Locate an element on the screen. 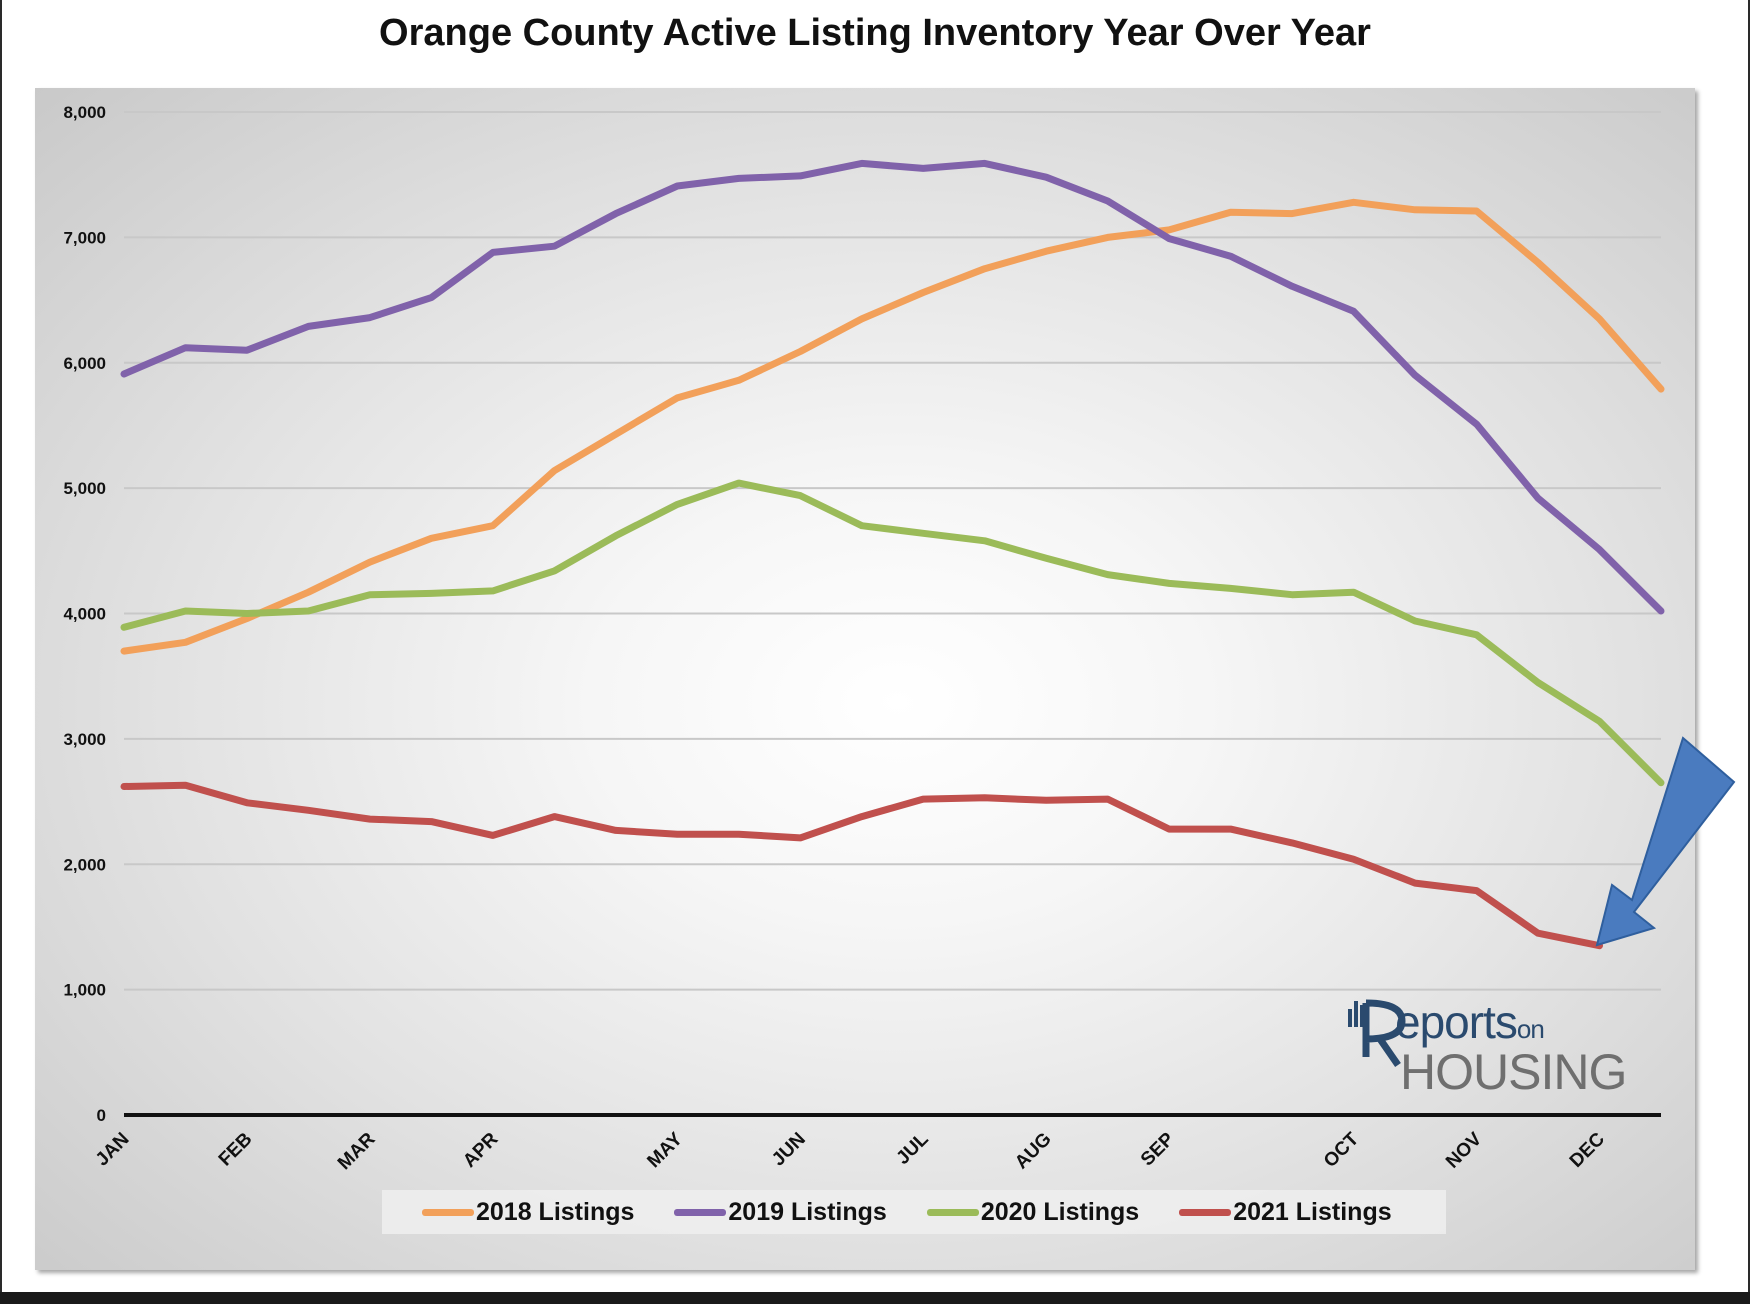 This screenshot has width=1750, height=1304. arrow-icon is located at coordinates (1665, 841).